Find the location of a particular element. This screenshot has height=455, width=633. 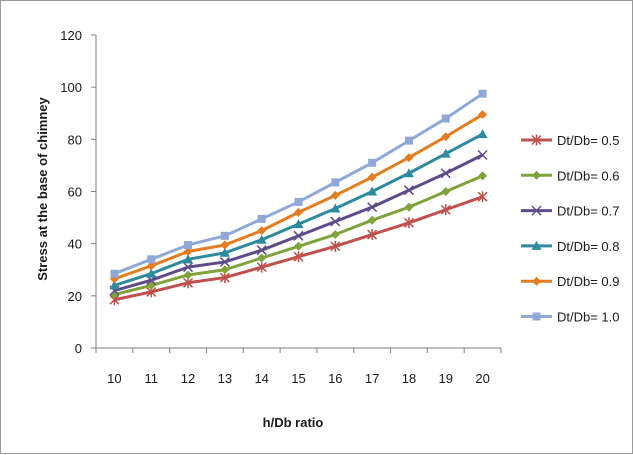

legend-item: Dt/Db= 0.5 is located at coordinates (570, 140).